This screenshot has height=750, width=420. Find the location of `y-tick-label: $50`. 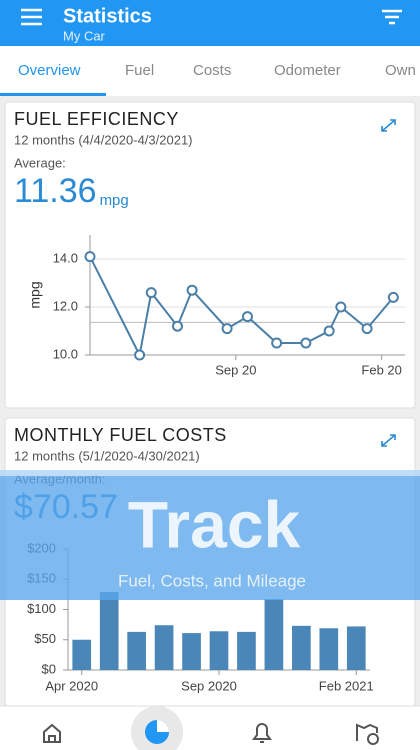

y-tick-label: $50 is located at coordinates (45, 638).